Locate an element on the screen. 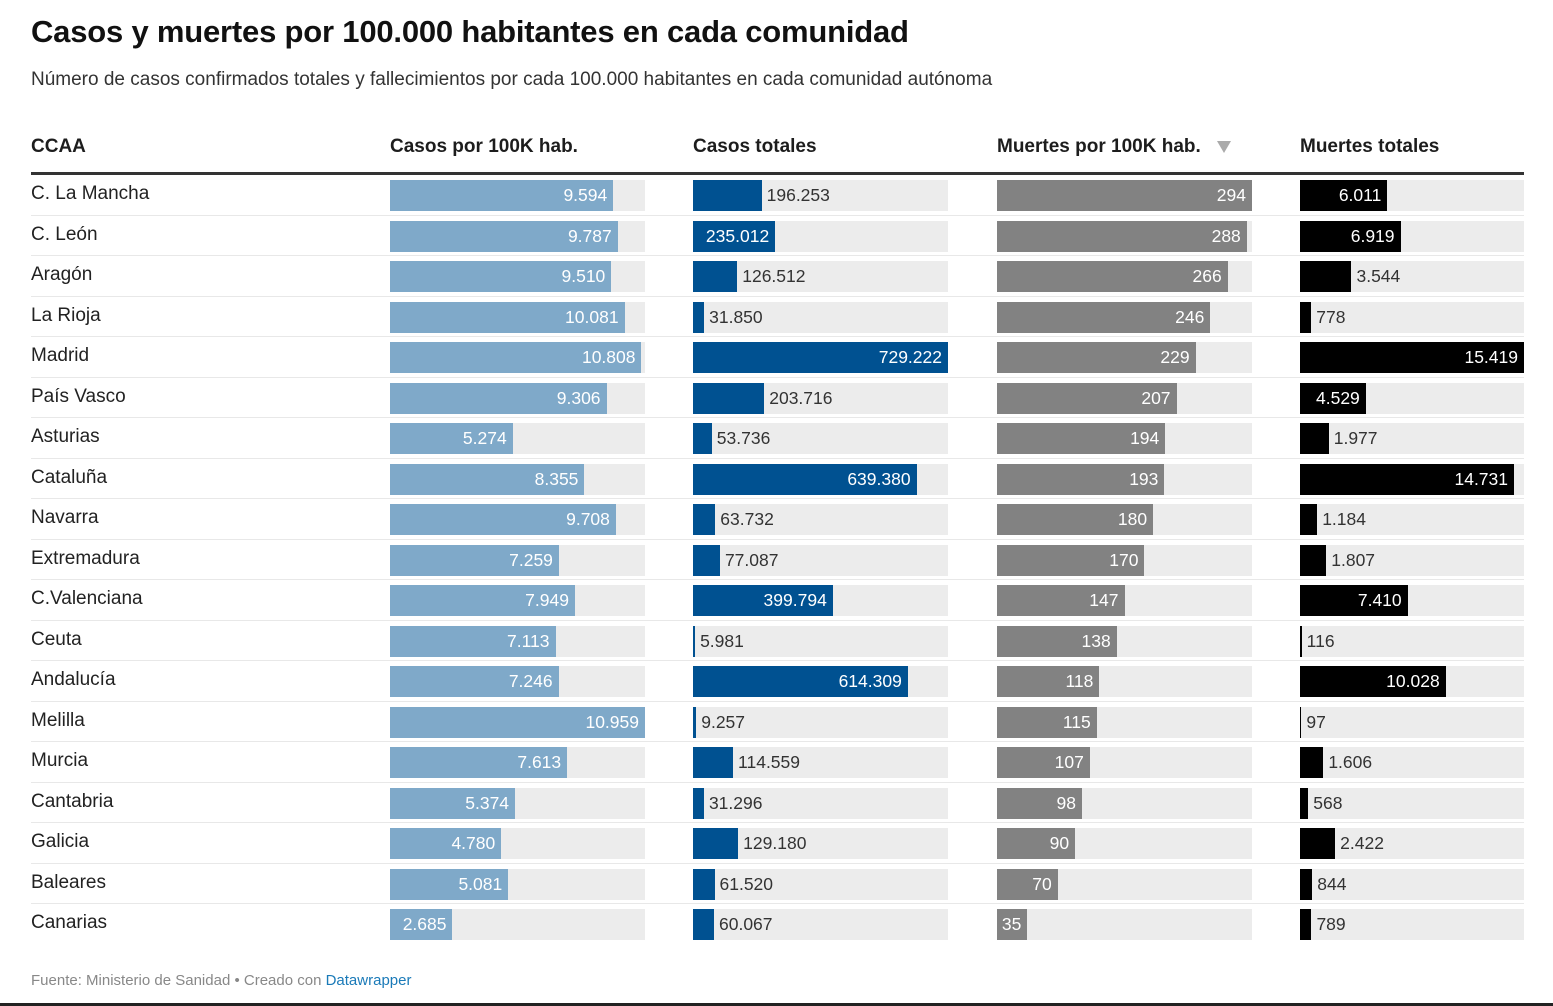 This screenshot has width=1553, height=1006. table-row: C.Valenciana 7.949 399.794 147 7.410 is located at coordinates (777, 600).